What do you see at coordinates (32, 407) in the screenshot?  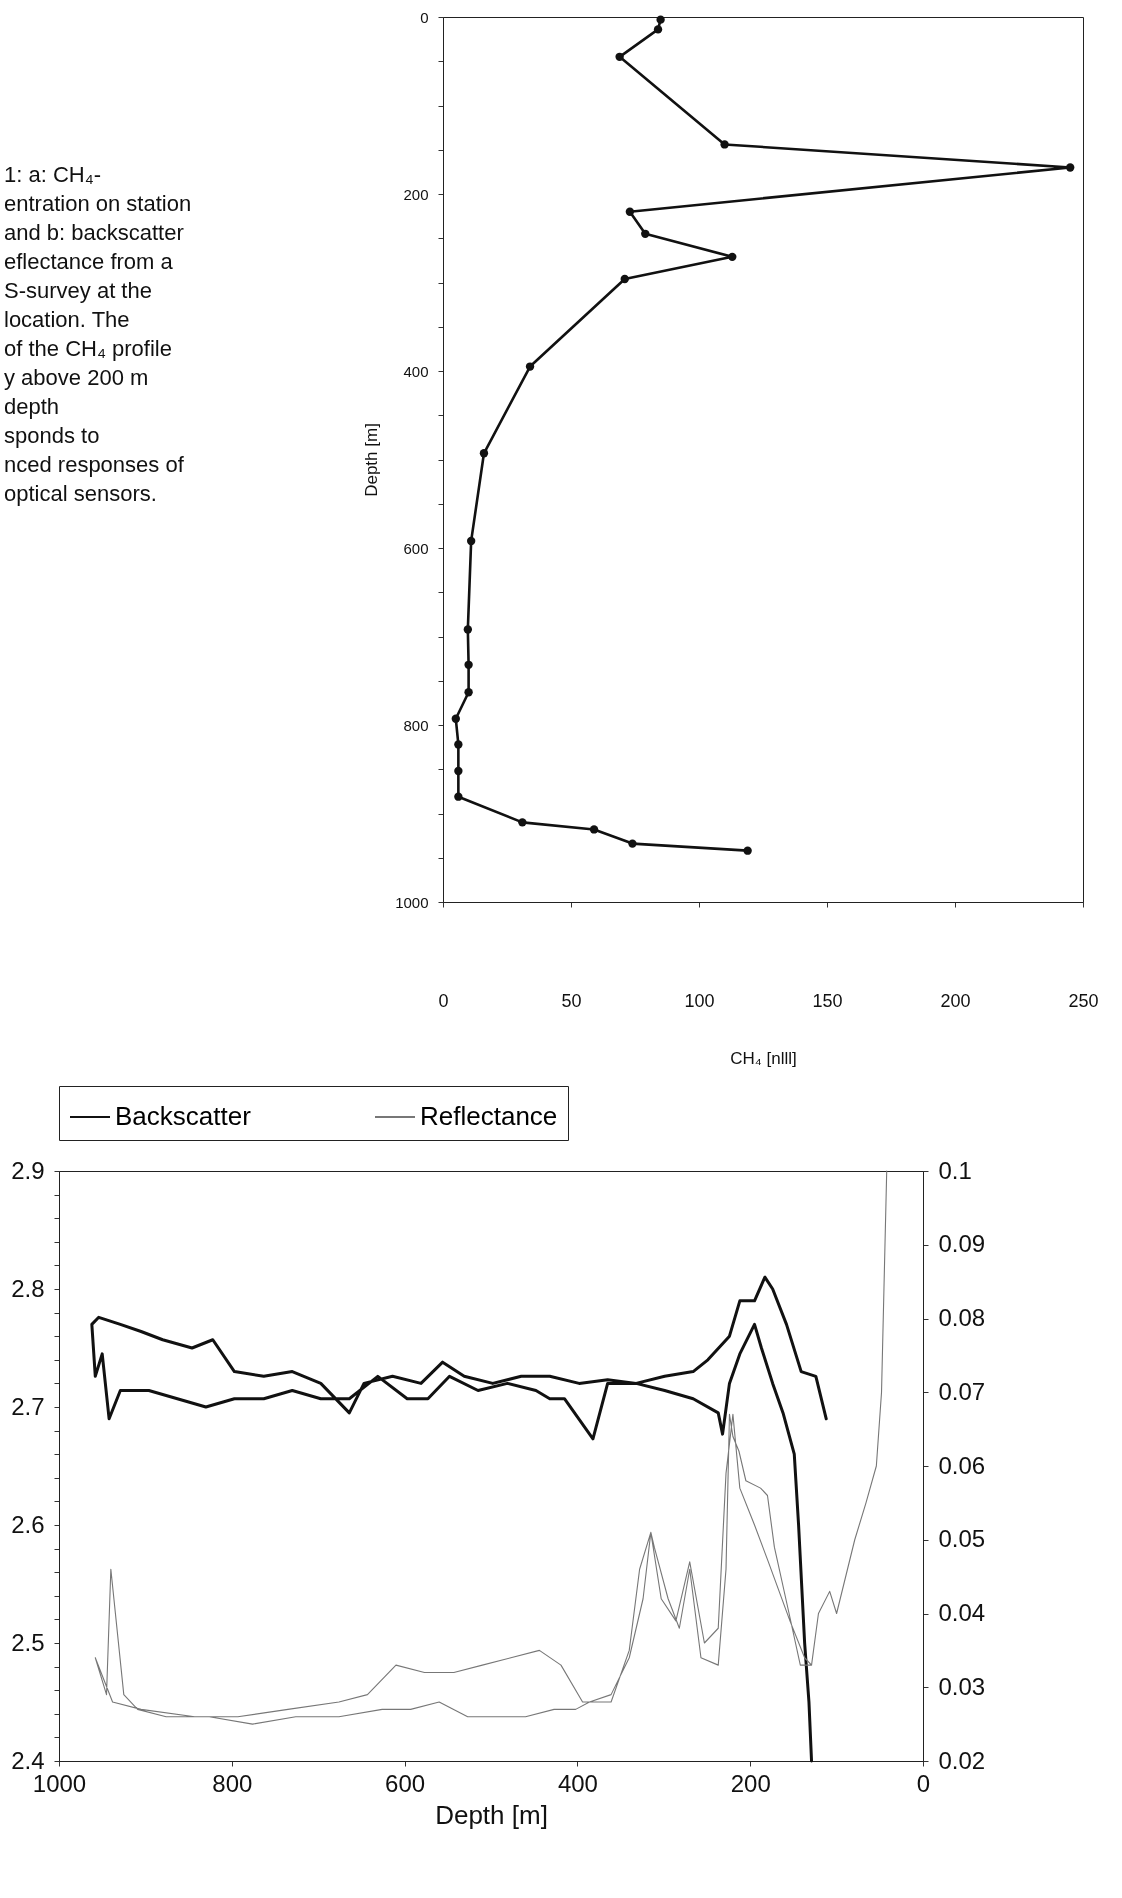 I see `text: depth` at bounding box center [32, 407].